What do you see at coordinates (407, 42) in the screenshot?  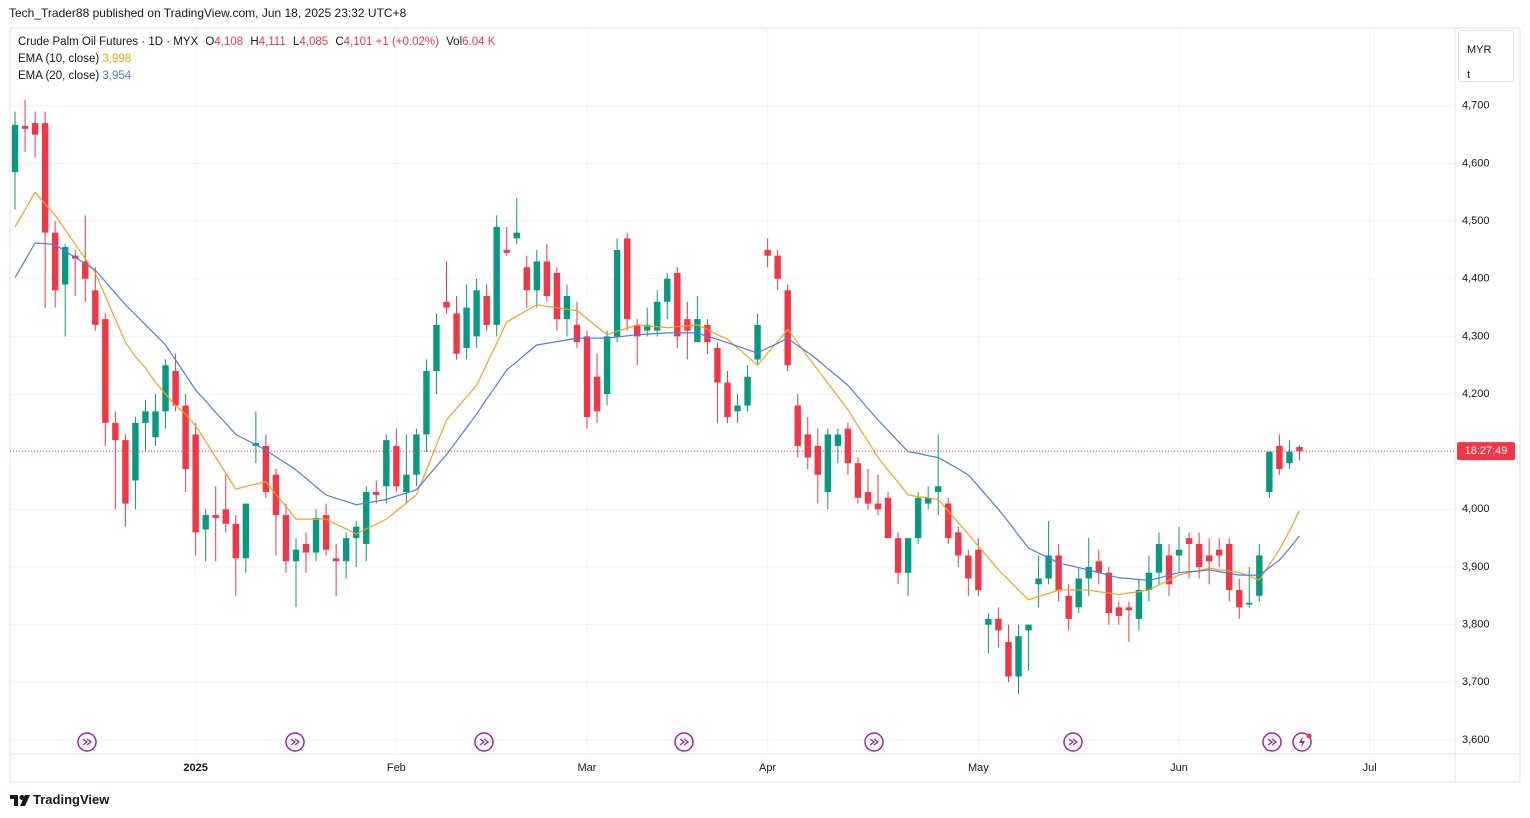 I see `change: +1 (+0.02%)` at bounding box center [407, 42].